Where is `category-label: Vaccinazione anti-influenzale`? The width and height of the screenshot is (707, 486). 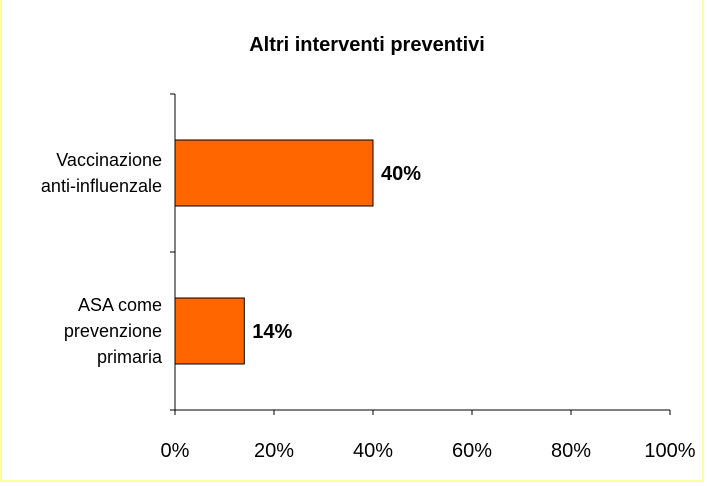
category-label: Vaccinazione anti-influenzale is located at coordinates (101, 173).